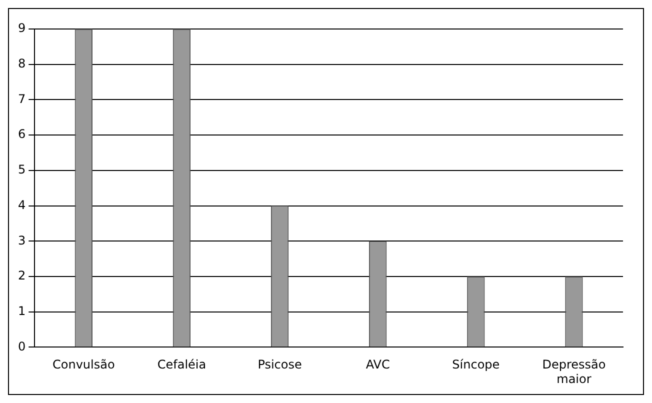 The height and width of the screenshot is (403, 652). I want to click on y-tick-label: 2, so click(22, 275).